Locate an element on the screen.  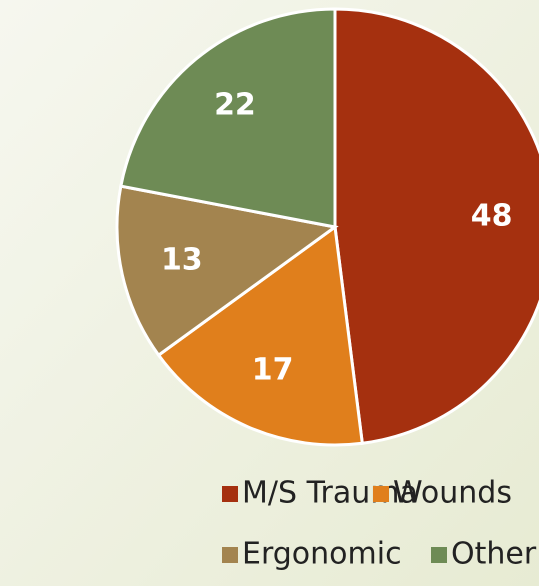
legend-label: Wounds is located at coordinates (452, 493).